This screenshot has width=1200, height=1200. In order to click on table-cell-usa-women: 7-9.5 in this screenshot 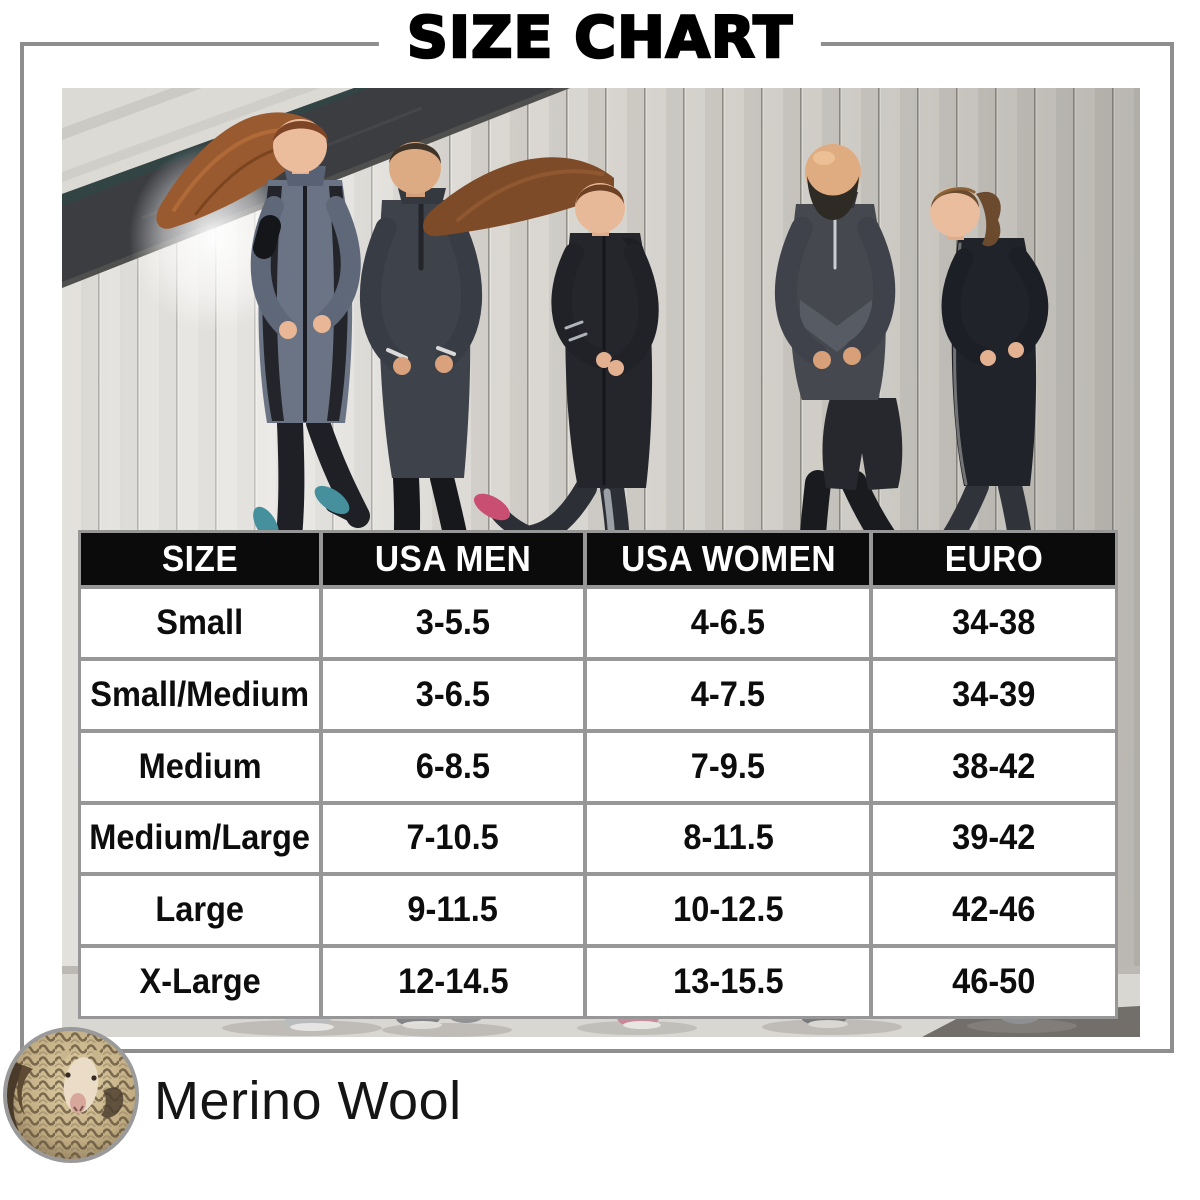, I will do `click(728, 766)`.